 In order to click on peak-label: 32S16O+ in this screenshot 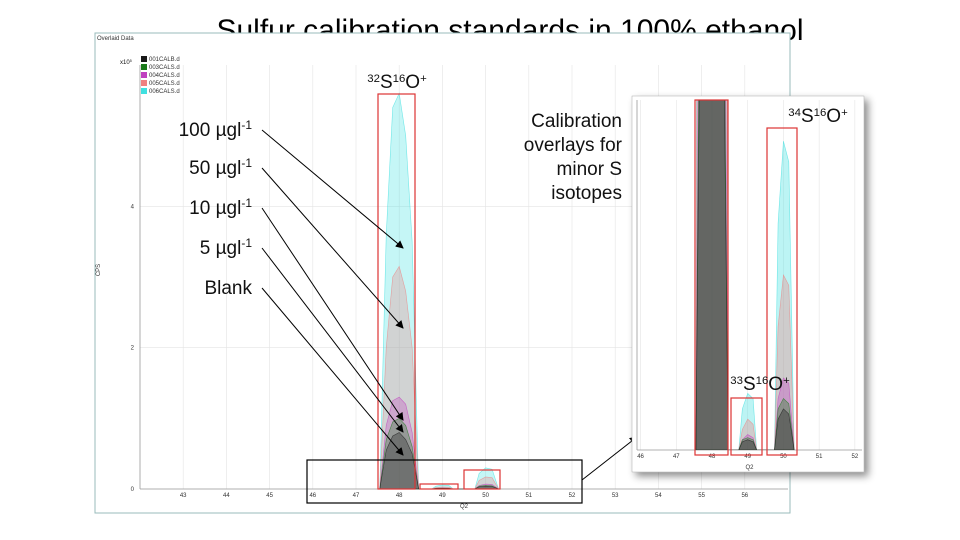, I will do `click(397, 82)`.